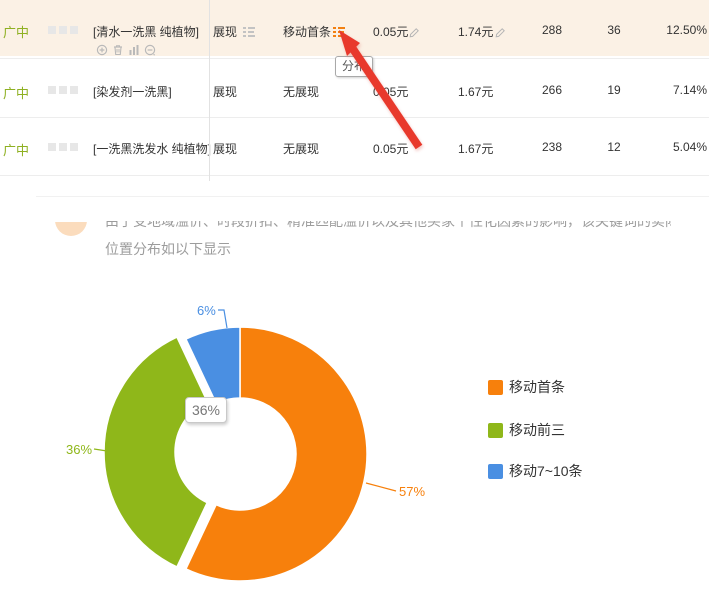 The width and height of the screenshot is (709, 593). What do you see at coordinates (686, 30) in the screenshot?
I see `ctr-cell: 12.50%` at bounding box center [686, 30].